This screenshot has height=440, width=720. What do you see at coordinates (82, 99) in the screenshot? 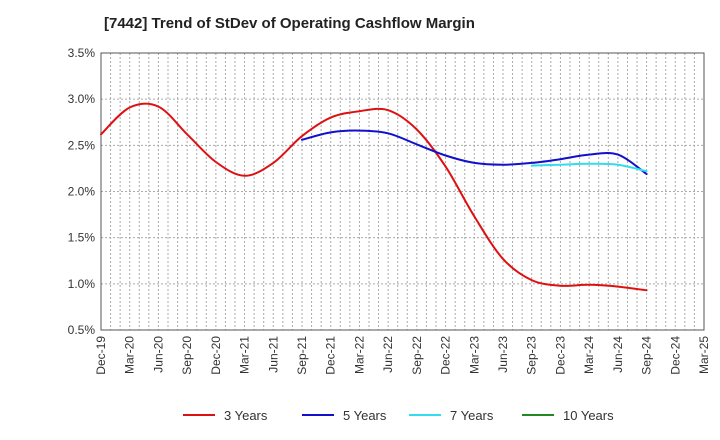
I see `y-tick-label: 3.0%` at bounding box center [82, 99].